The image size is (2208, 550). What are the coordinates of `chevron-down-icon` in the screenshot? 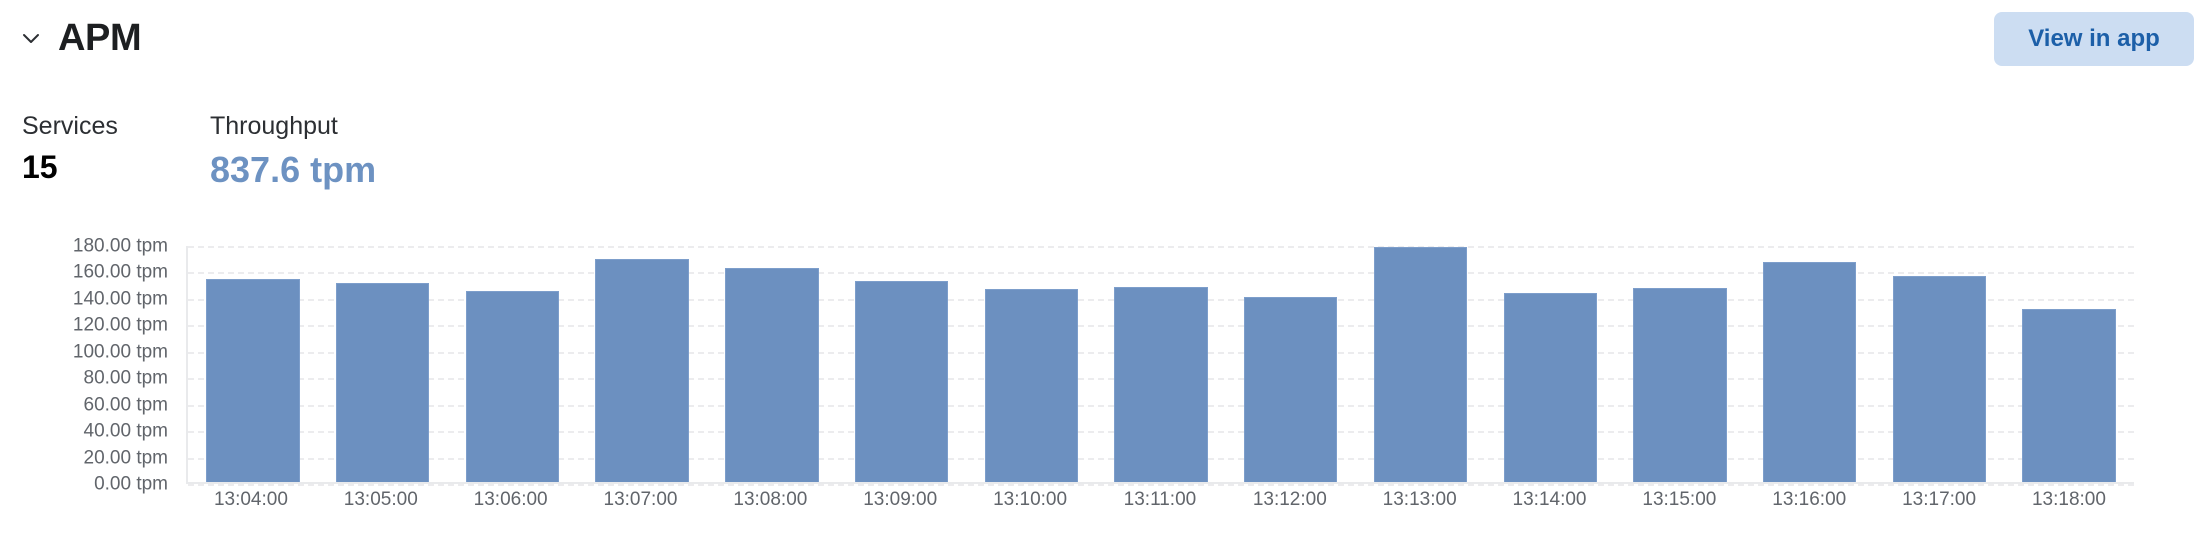 It's located at (31, 38).